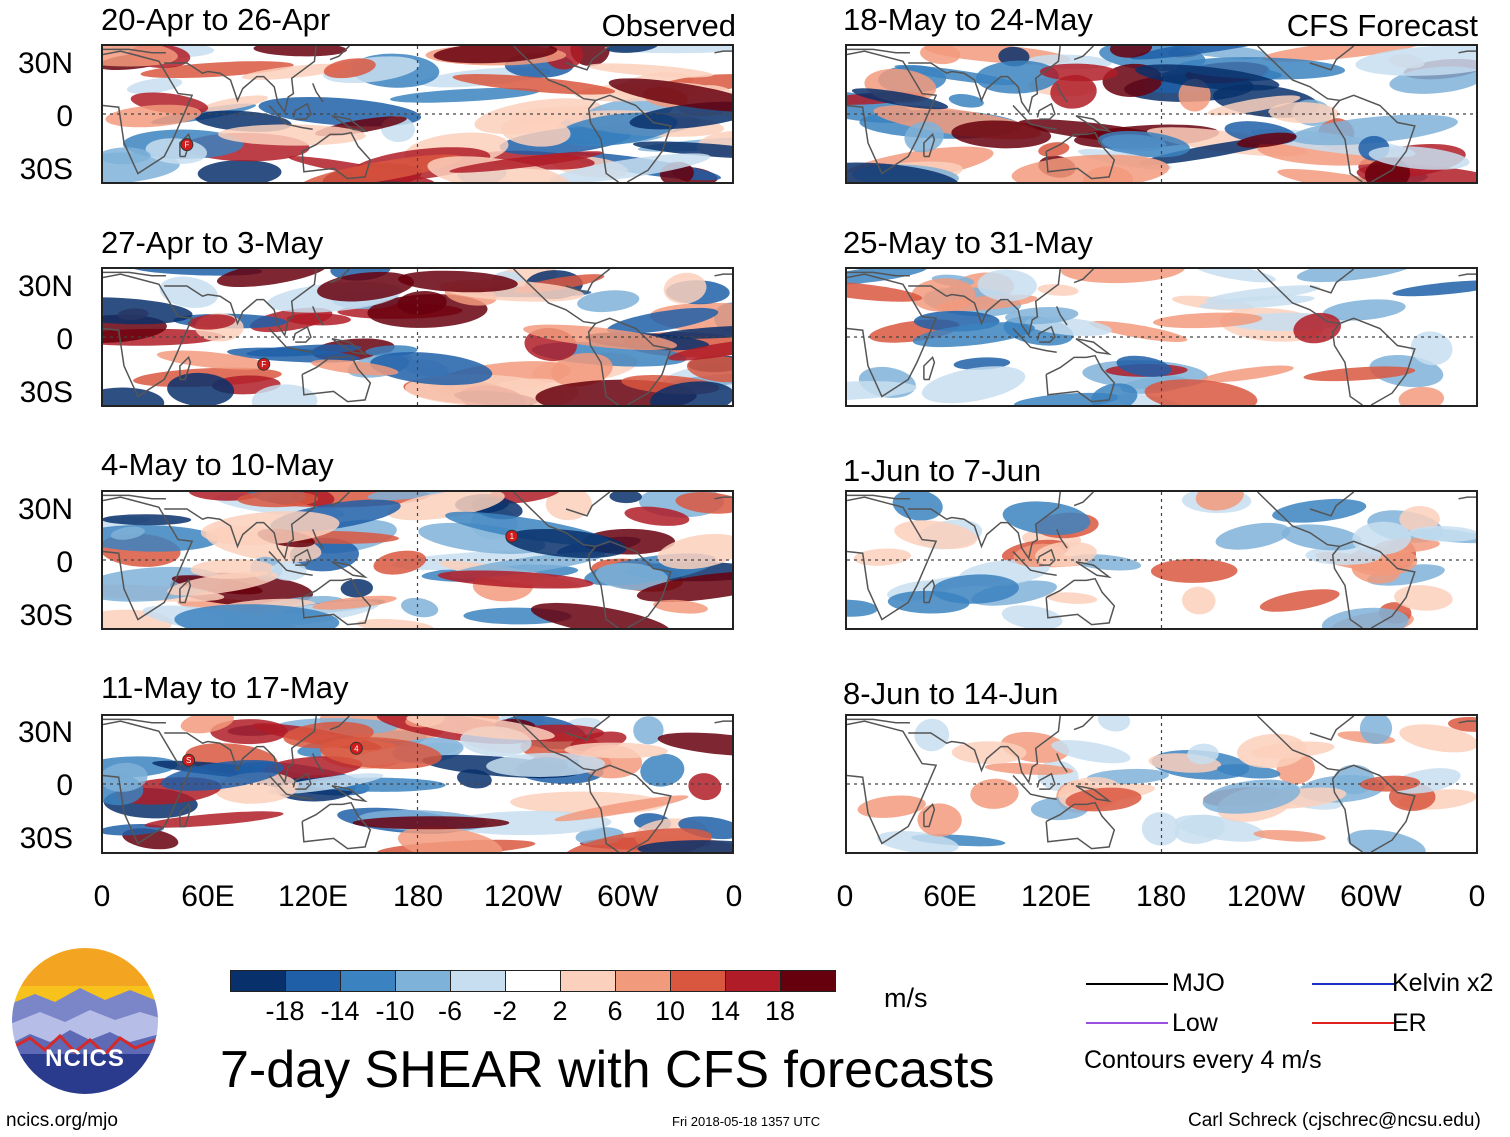  I want to click on colorbar-tick-label: 18, so click(780, 1011).